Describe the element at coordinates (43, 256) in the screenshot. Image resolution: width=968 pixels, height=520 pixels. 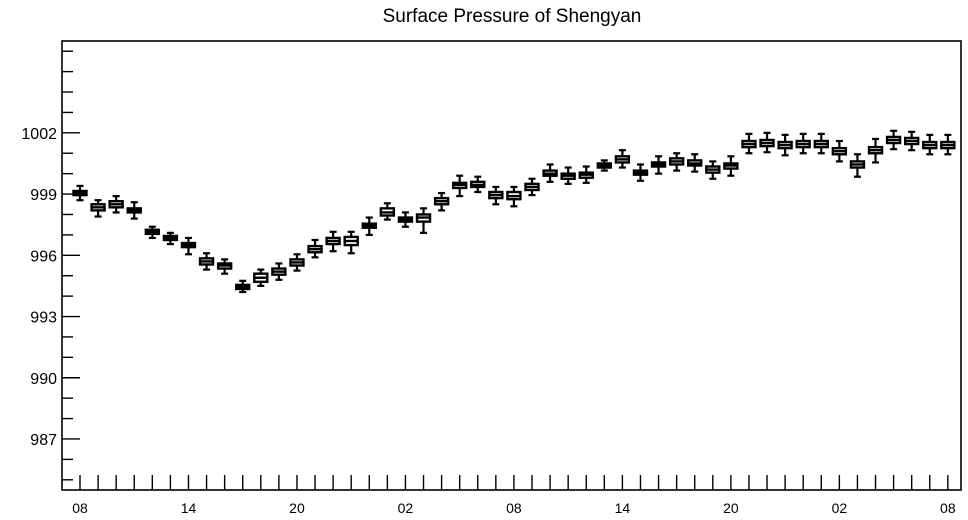
I see `y-tick-label: 996` at that location.